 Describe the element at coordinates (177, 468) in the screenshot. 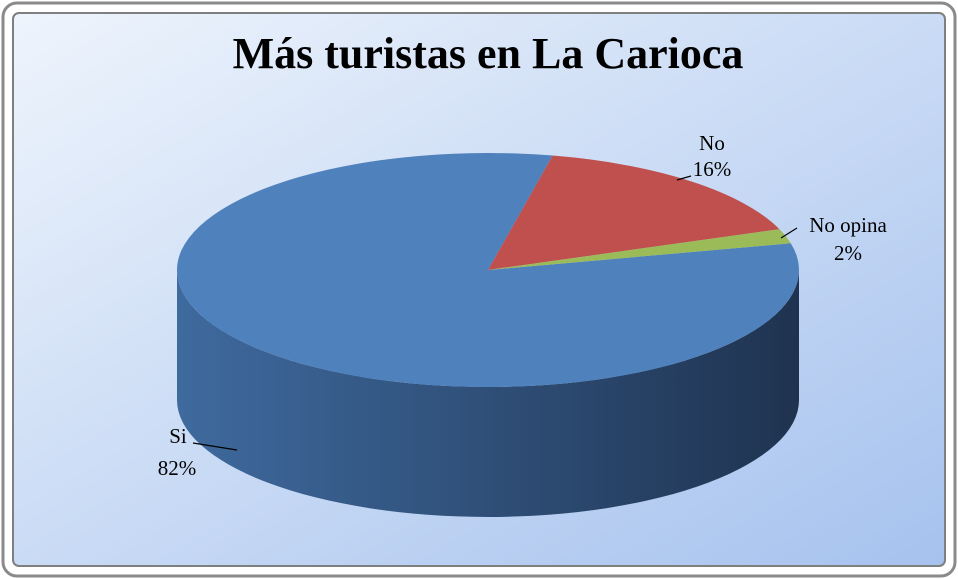

I see `slice-value-label: 82%` at that location.